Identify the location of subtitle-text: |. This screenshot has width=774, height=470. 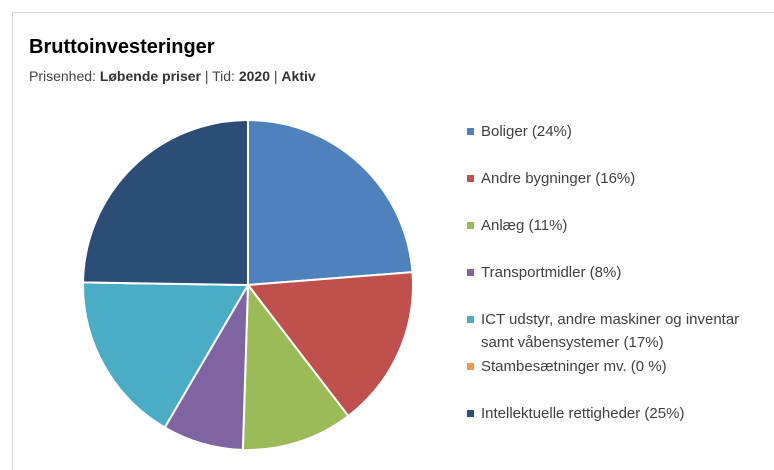
(276, 76).